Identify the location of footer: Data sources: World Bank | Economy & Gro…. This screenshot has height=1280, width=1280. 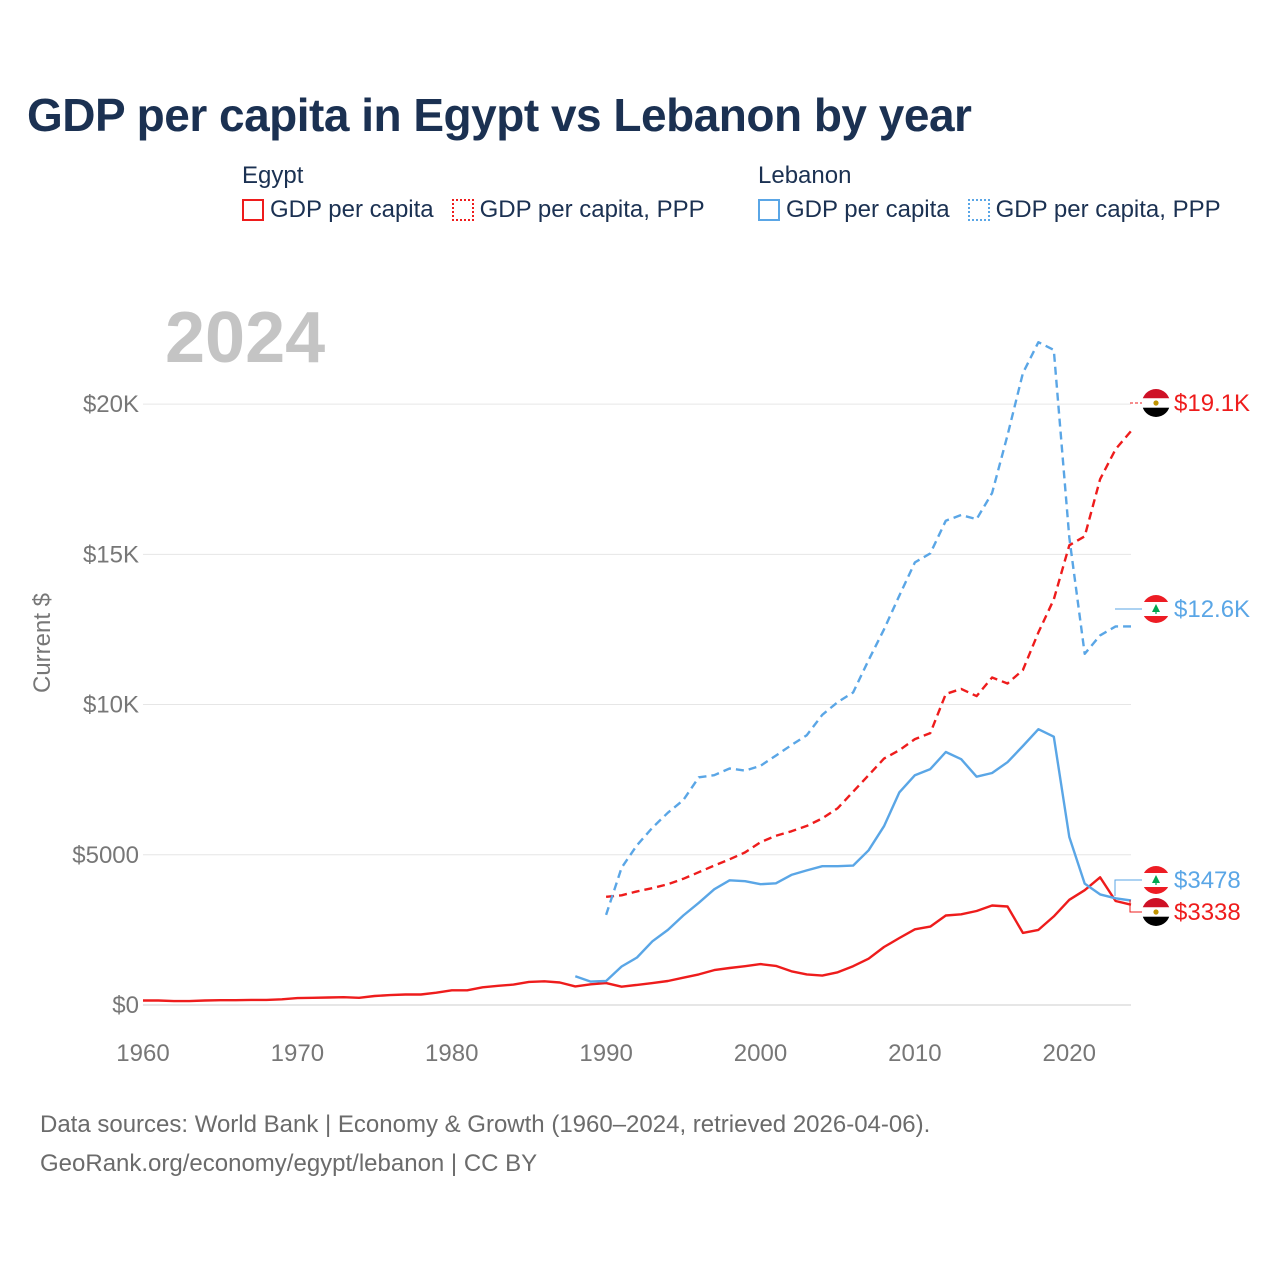
(485, 1144).